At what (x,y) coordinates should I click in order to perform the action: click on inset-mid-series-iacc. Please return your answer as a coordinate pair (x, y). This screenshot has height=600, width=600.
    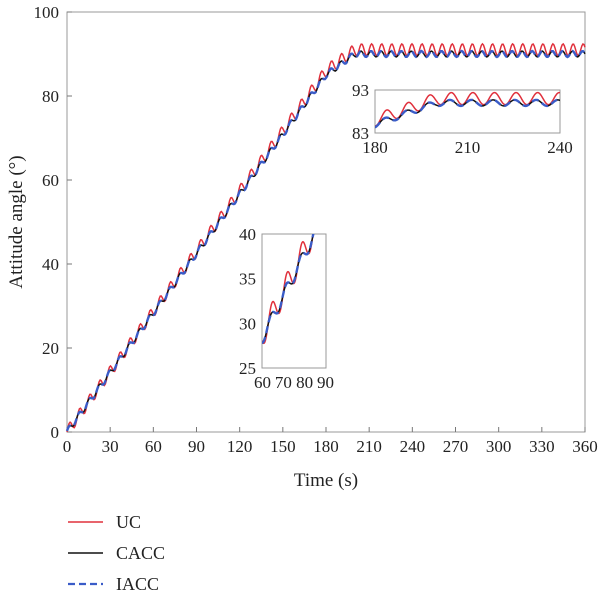
    Looking at the image, I should click on (288, 289).